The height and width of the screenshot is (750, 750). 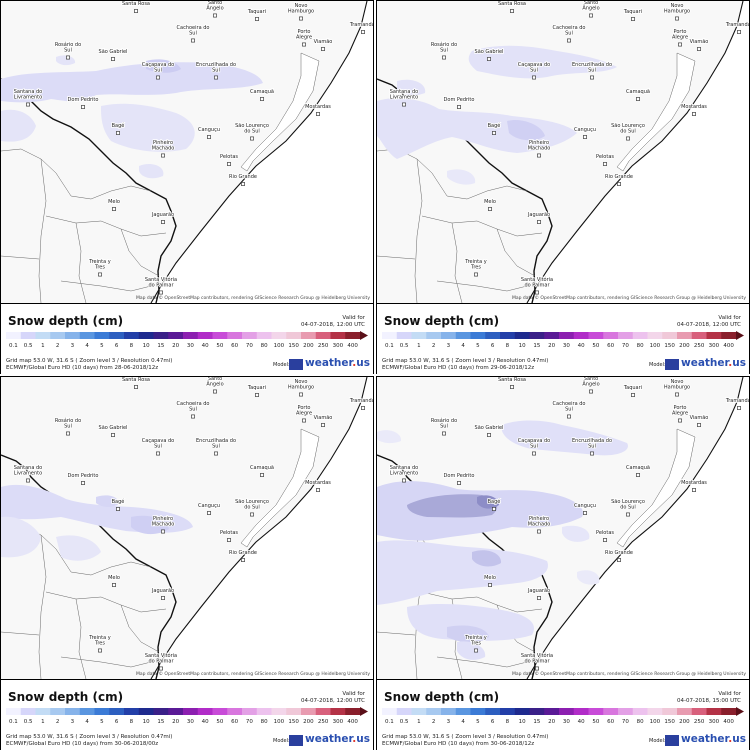 I want to click on city-name: Taquari, so click(x=632, y=12).